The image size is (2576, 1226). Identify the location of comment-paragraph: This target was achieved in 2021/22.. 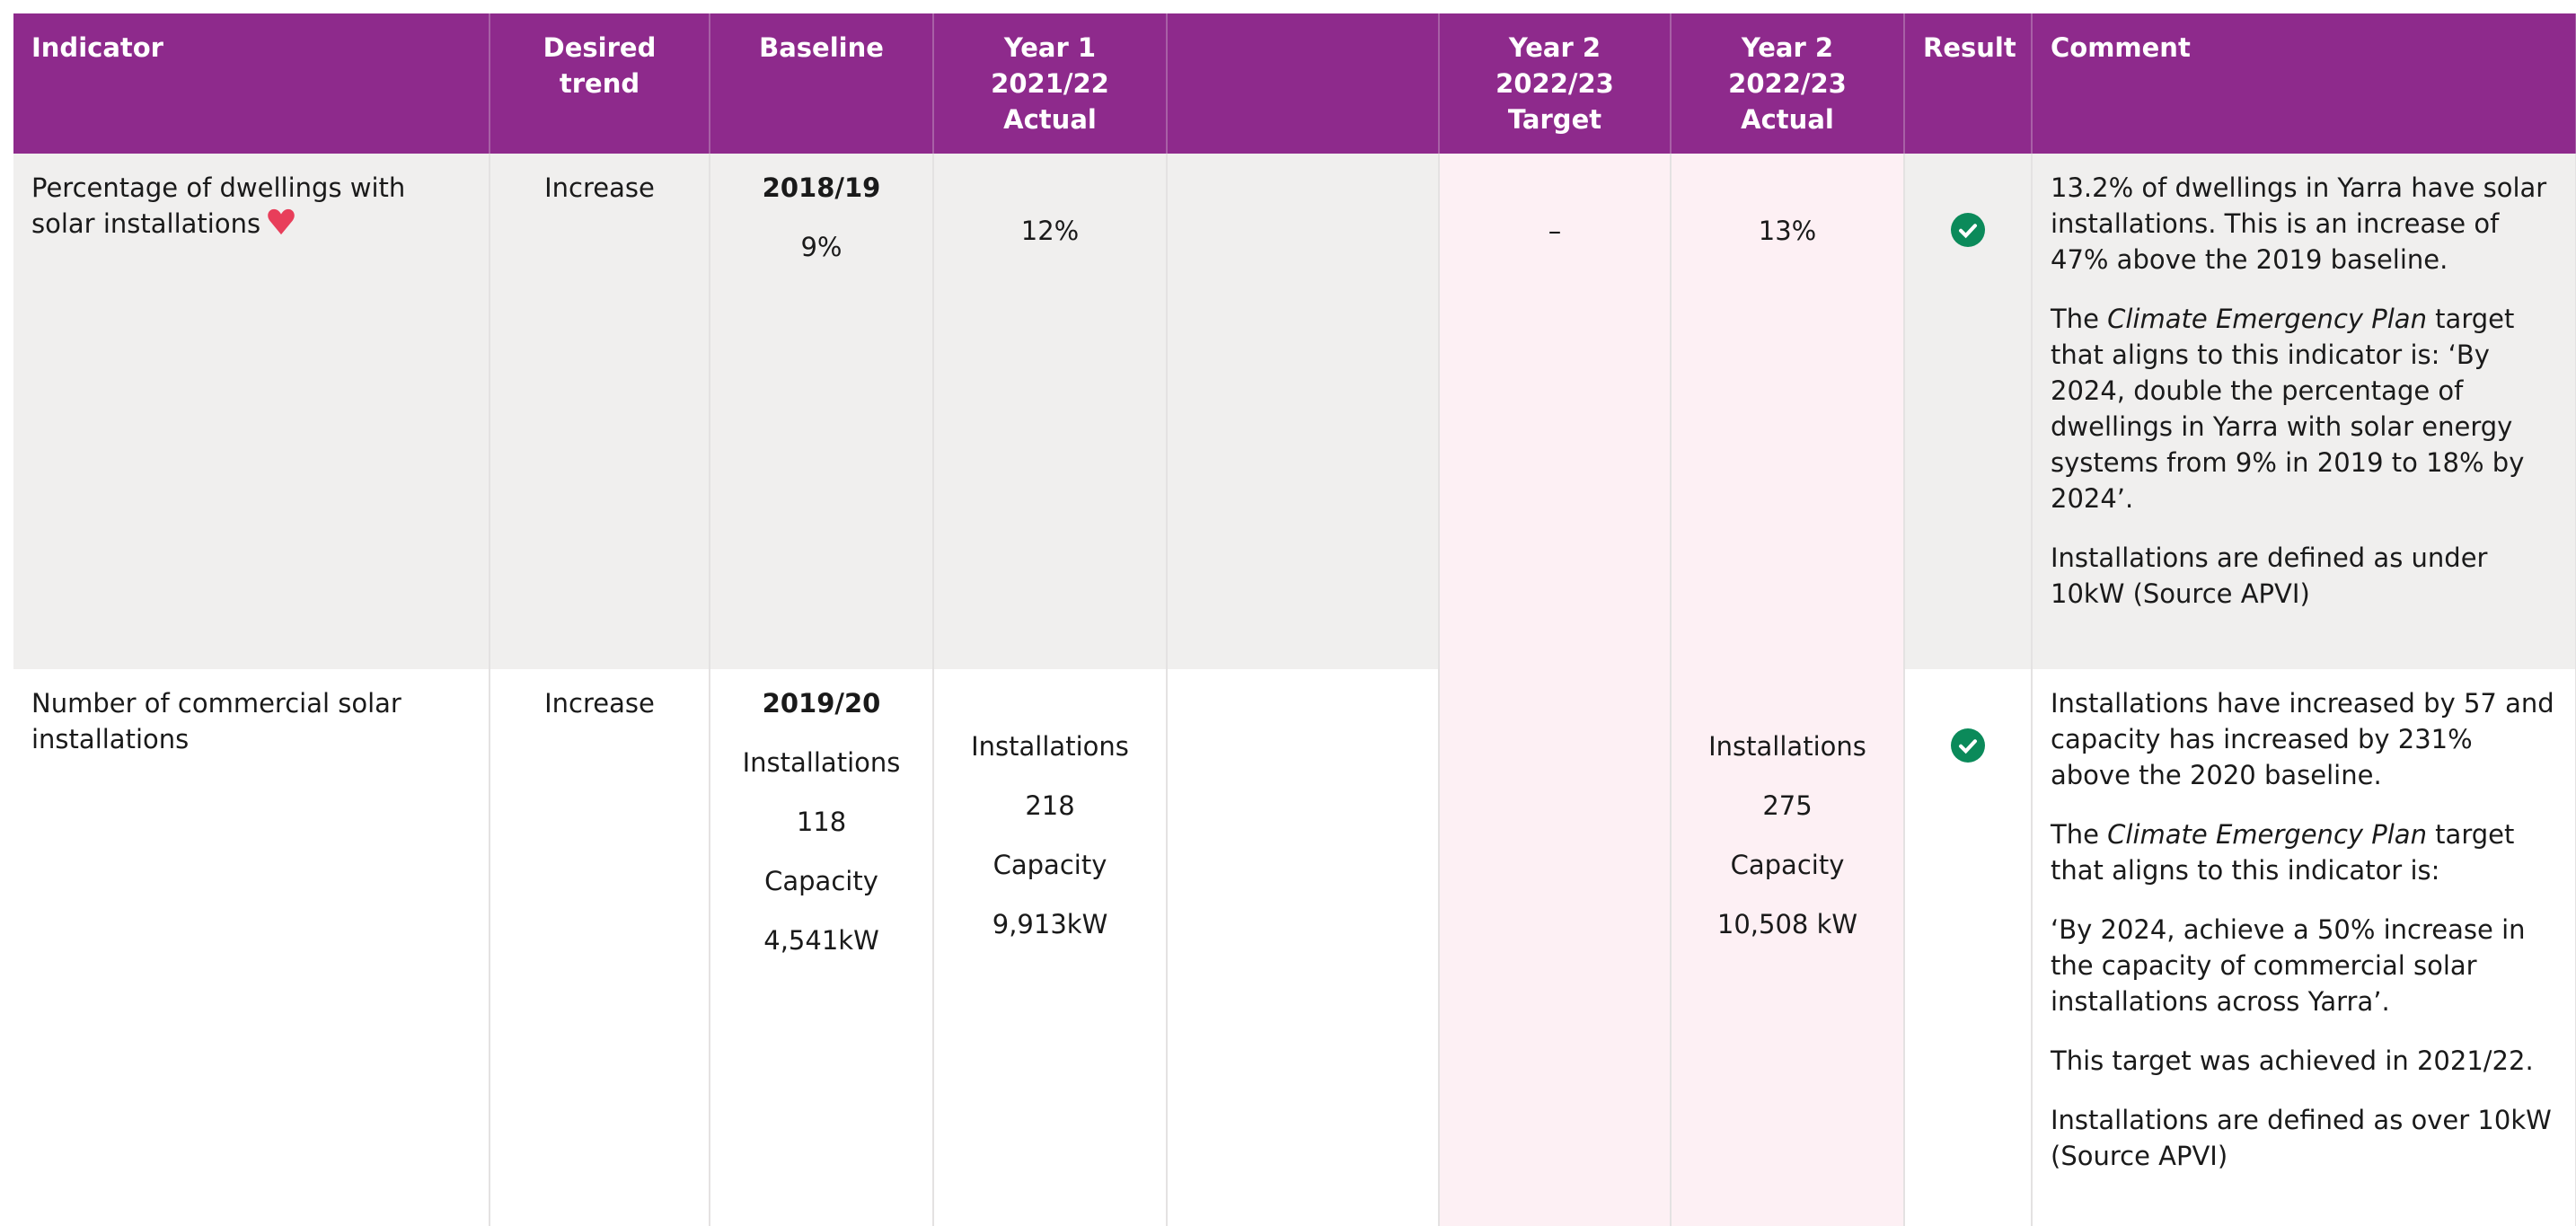
(2304, 1061).